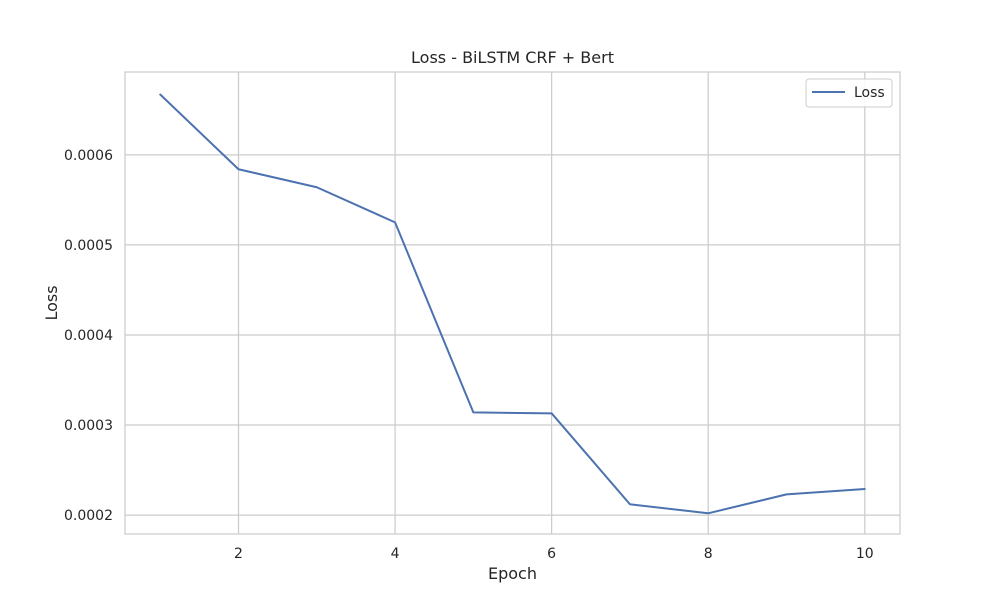  Describe the element at coordinates (869, 93) in the screenshot. I see `legend-label-loss: Loss` at that location.